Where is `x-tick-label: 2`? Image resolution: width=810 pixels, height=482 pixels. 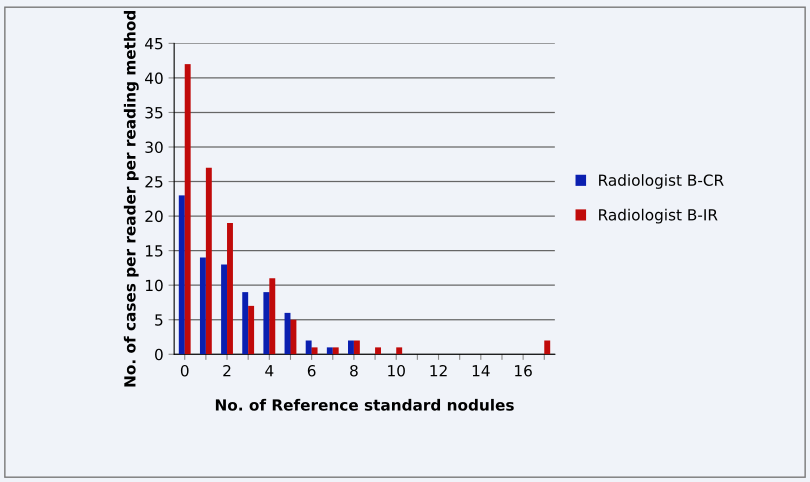
x-tick-label: 2 is located at coordinates (226, 370).